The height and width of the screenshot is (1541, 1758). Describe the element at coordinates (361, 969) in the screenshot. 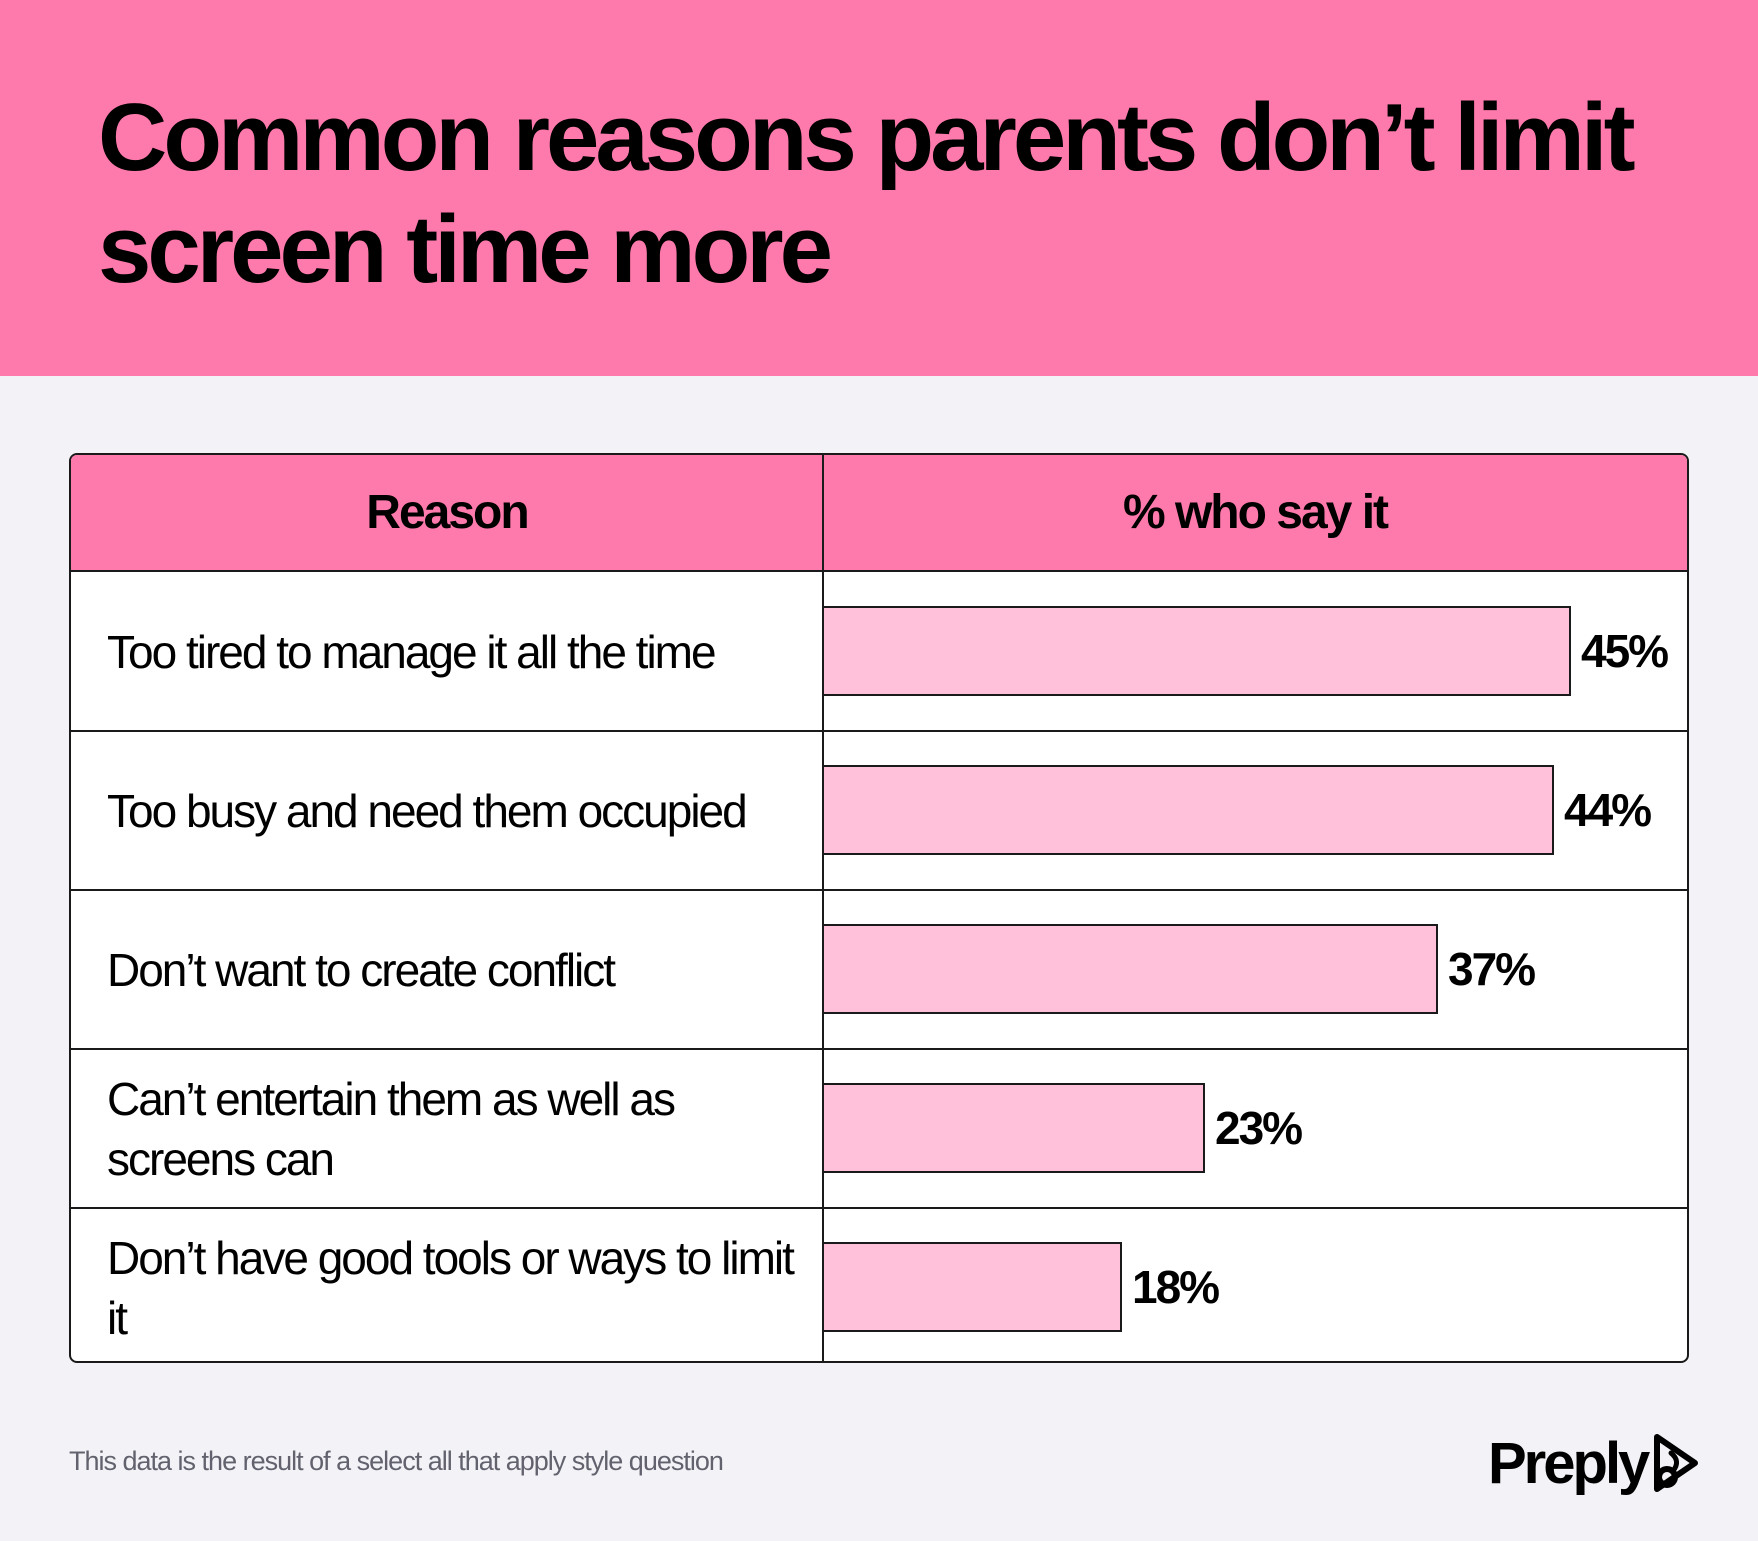

I see `reason-label: Don’t want to create conflict` at that location.